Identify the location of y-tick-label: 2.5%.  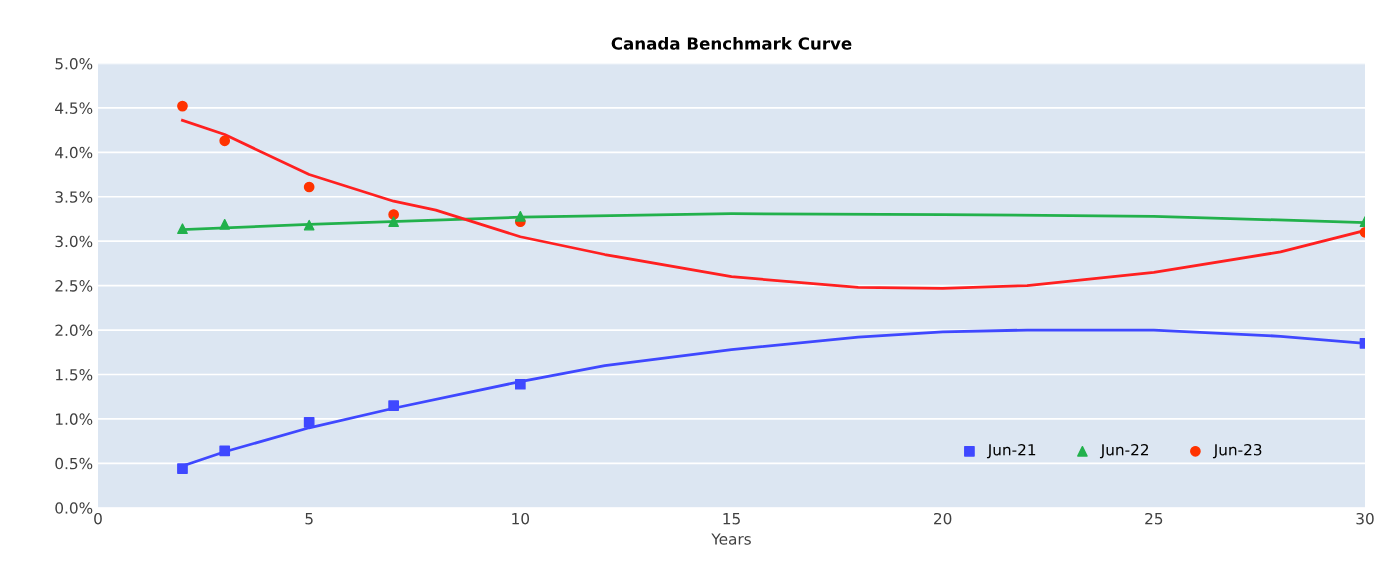
(74, 286).